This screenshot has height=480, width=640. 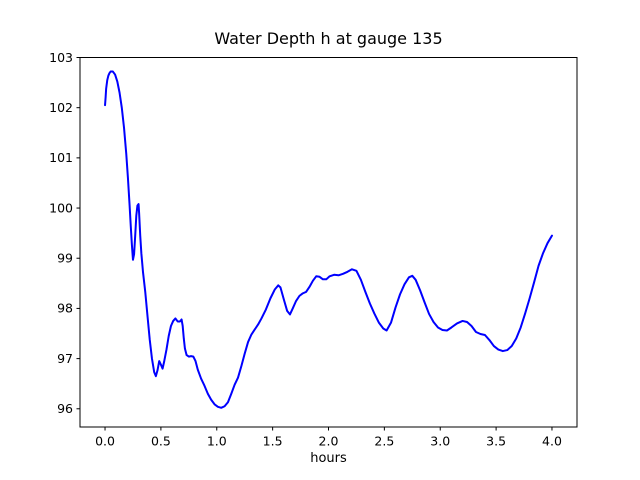 I want to click on y-tick-label: 100, so click(x=61, y=207).